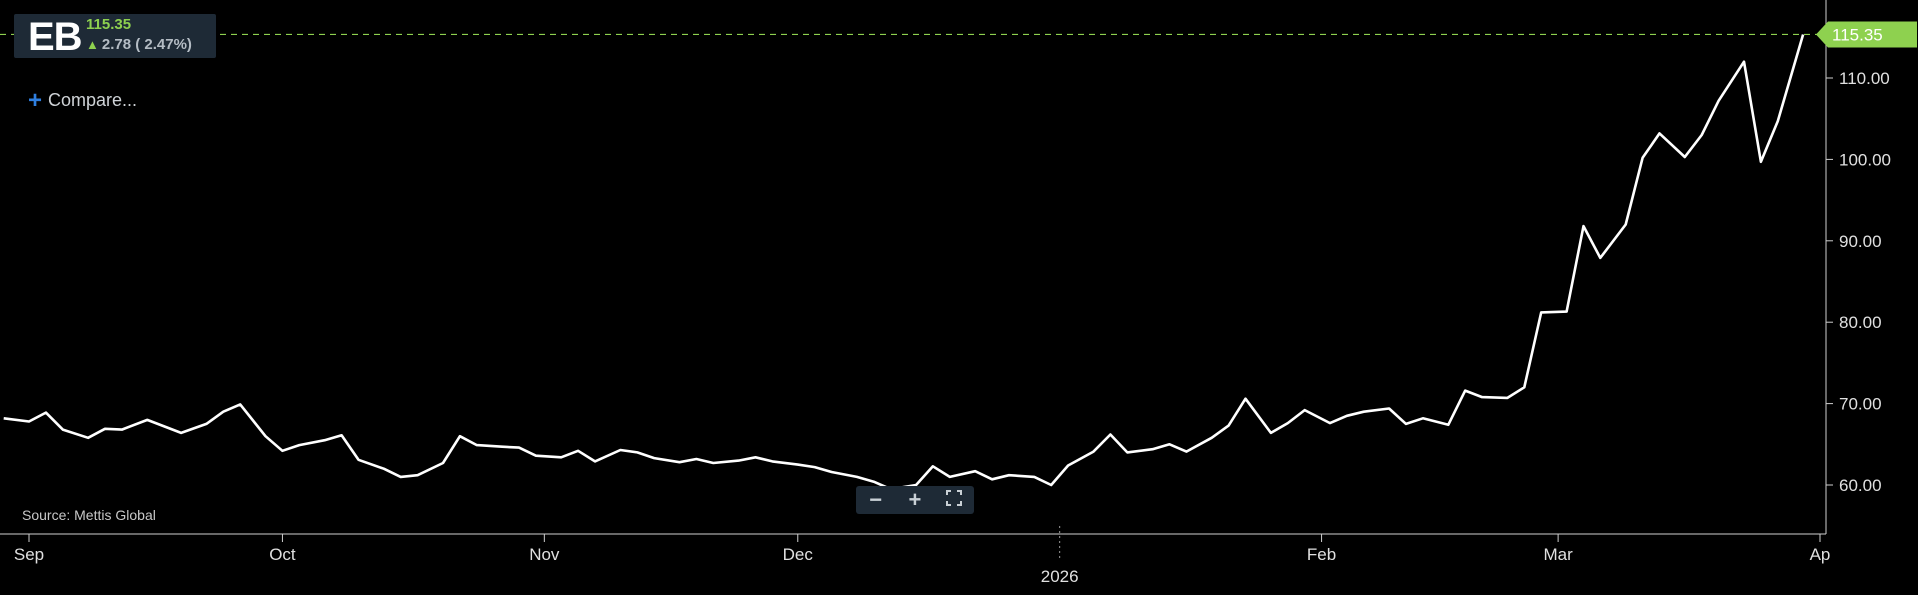 This screenshot has width=1918, height=595. What do you see at coordinates (92, 44) in the screenshot?
I see `arrow-up-icon: ▲` at bounding box center [92, 44].